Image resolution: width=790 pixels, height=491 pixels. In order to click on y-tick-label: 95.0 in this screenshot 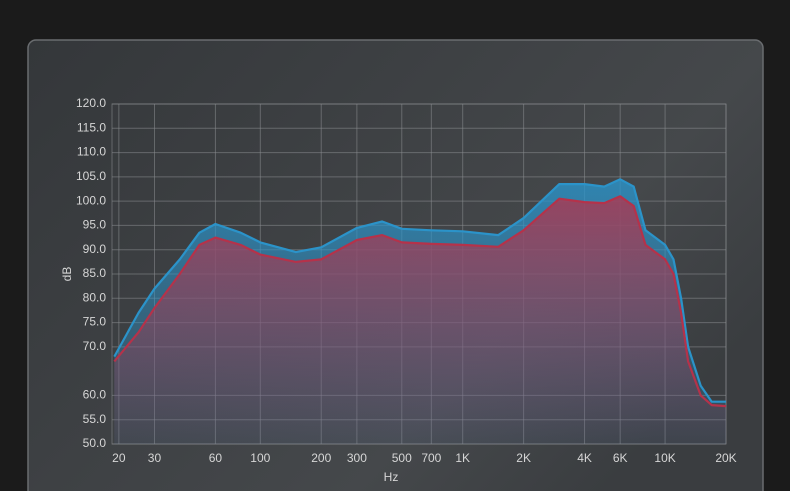, I will do `click(95, 225)`.